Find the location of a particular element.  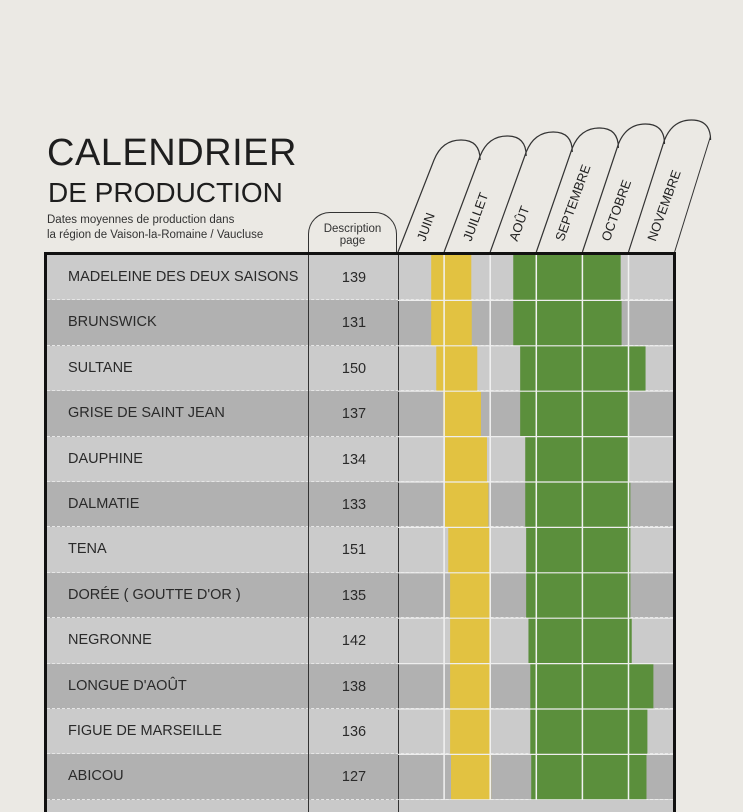

table-row: ABICOU 127 is located at coordinates (360, 777).